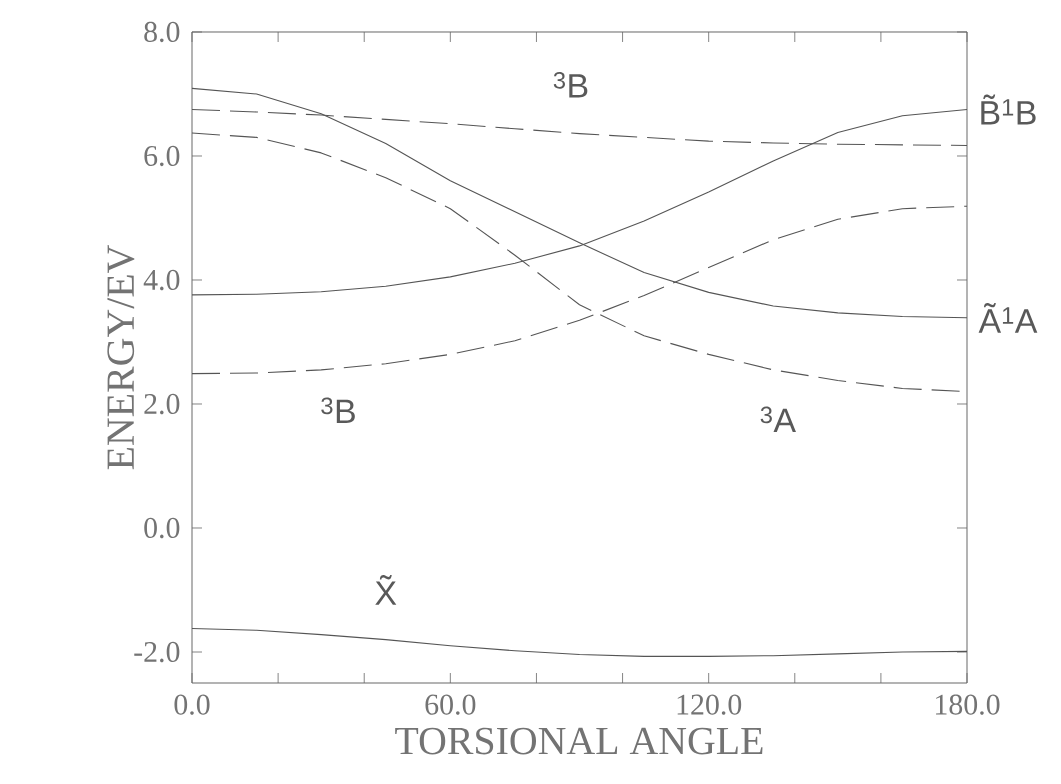  I want to click on x-tick-label: 180.0, so click(968, 704).